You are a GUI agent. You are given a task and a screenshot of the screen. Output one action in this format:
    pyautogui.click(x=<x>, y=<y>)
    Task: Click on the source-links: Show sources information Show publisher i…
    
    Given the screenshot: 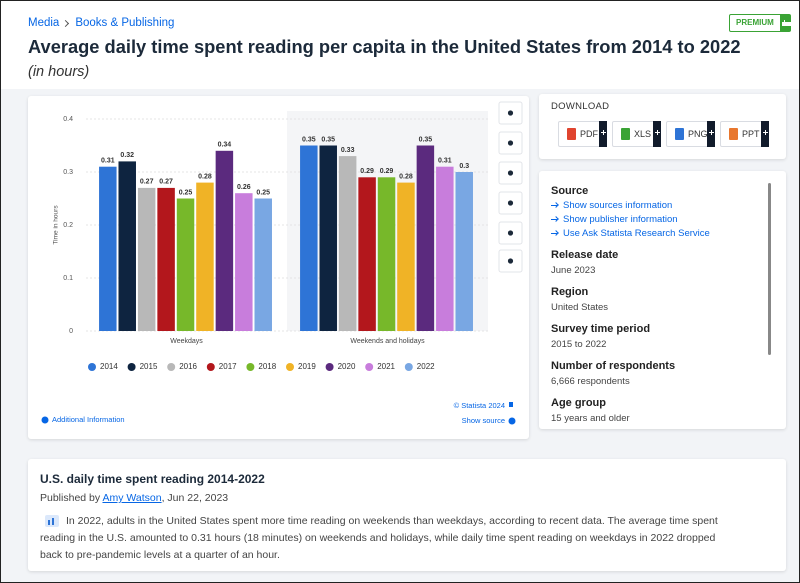 What is the action you would take?
    pyautogui.click(x=653, y=219)
    